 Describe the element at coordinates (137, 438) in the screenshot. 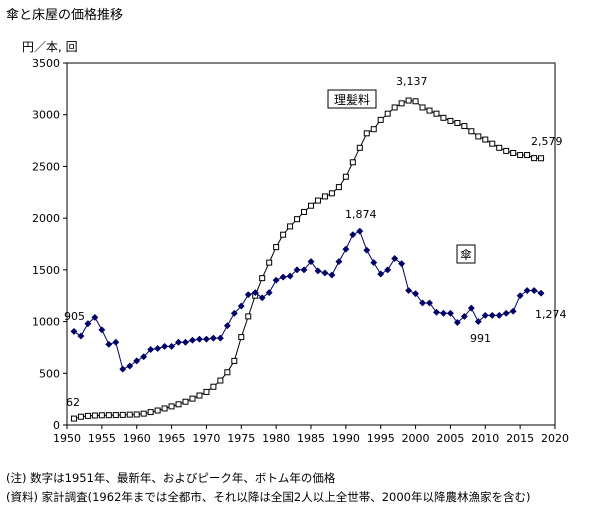

I see `x-tick-label: 1960` at that location.